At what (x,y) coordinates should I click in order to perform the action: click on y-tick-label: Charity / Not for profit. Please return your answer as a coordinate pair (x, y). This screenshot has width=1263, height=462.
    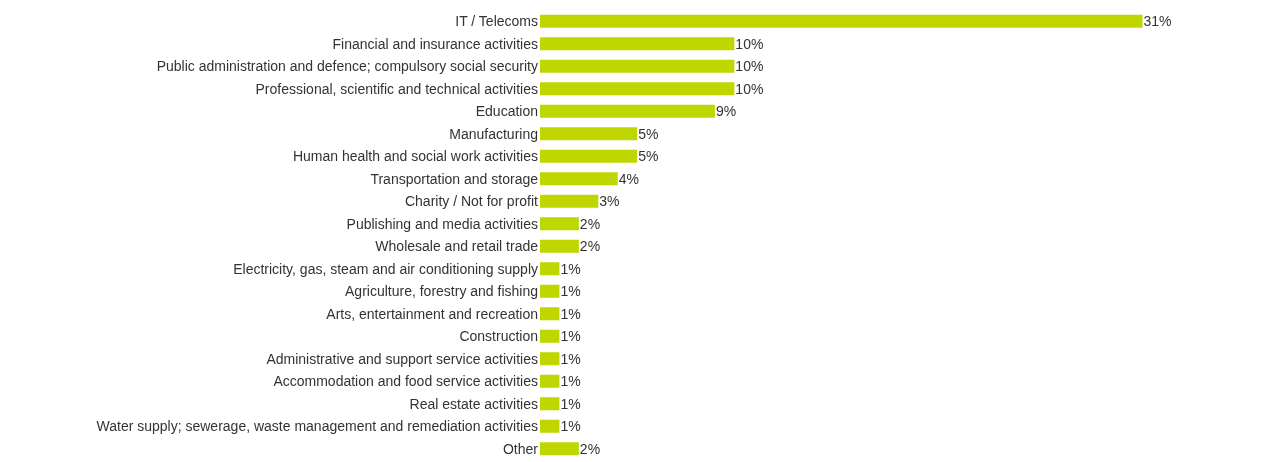
    Looking at the image, I should click on (471, 201).